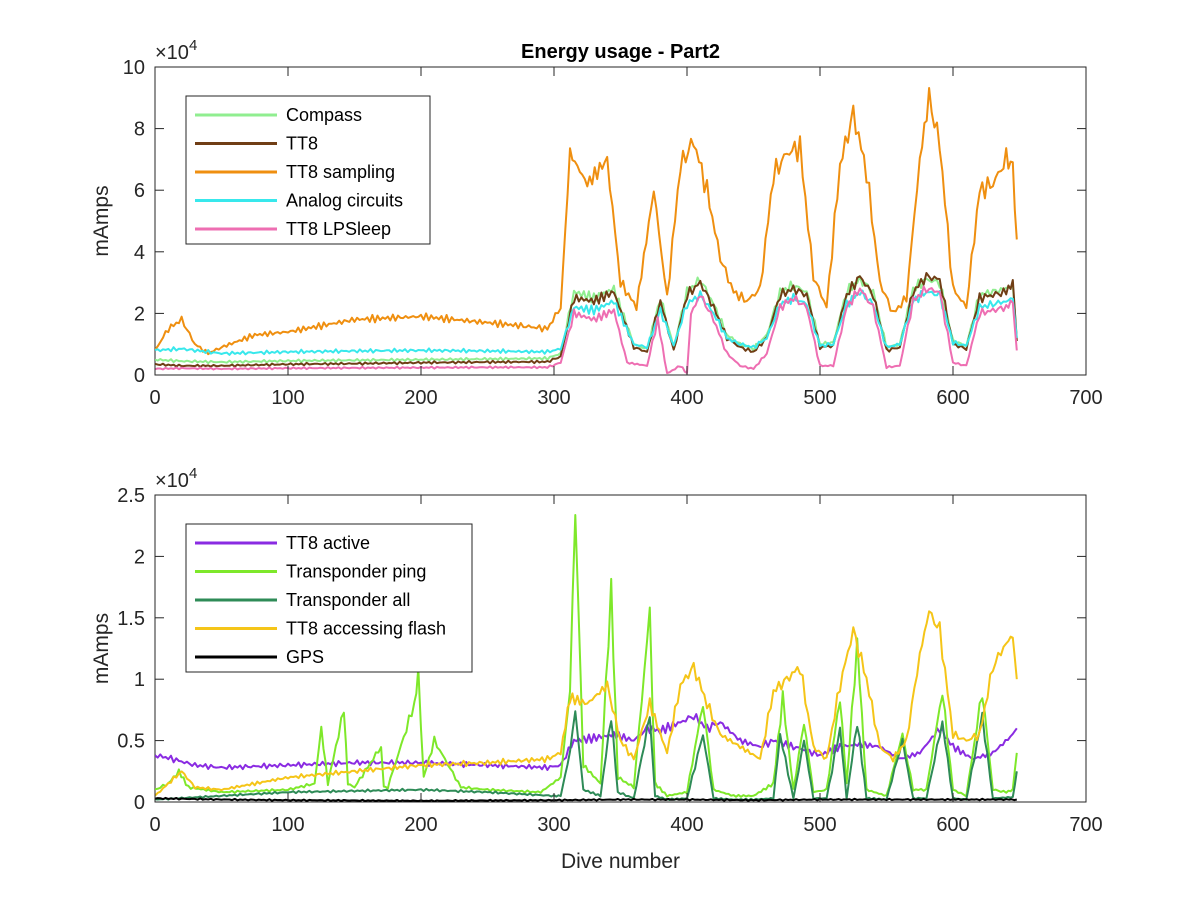 This screenshot has height=900, width=1200. What do you see at coordinates (131, 619) in the screenshot?
I see `bottom-y-tick-label: 1.5` at bounding box center [131, 619].